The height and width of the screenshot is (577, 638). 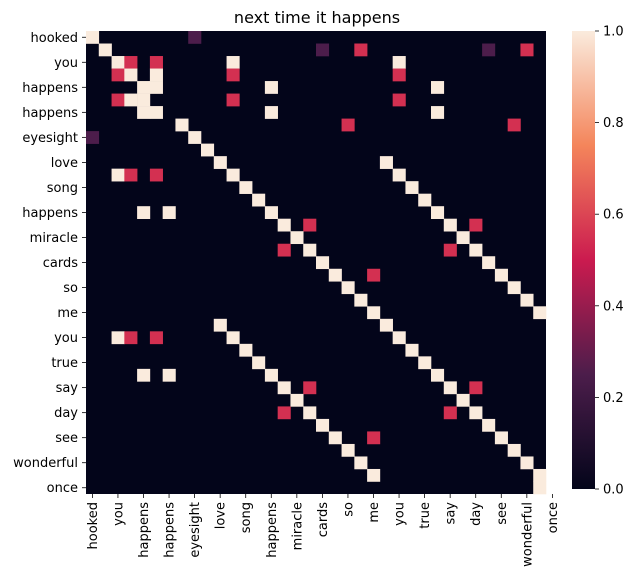 I want to click on y-tick-label: hooked, so click(x=54, y=38).